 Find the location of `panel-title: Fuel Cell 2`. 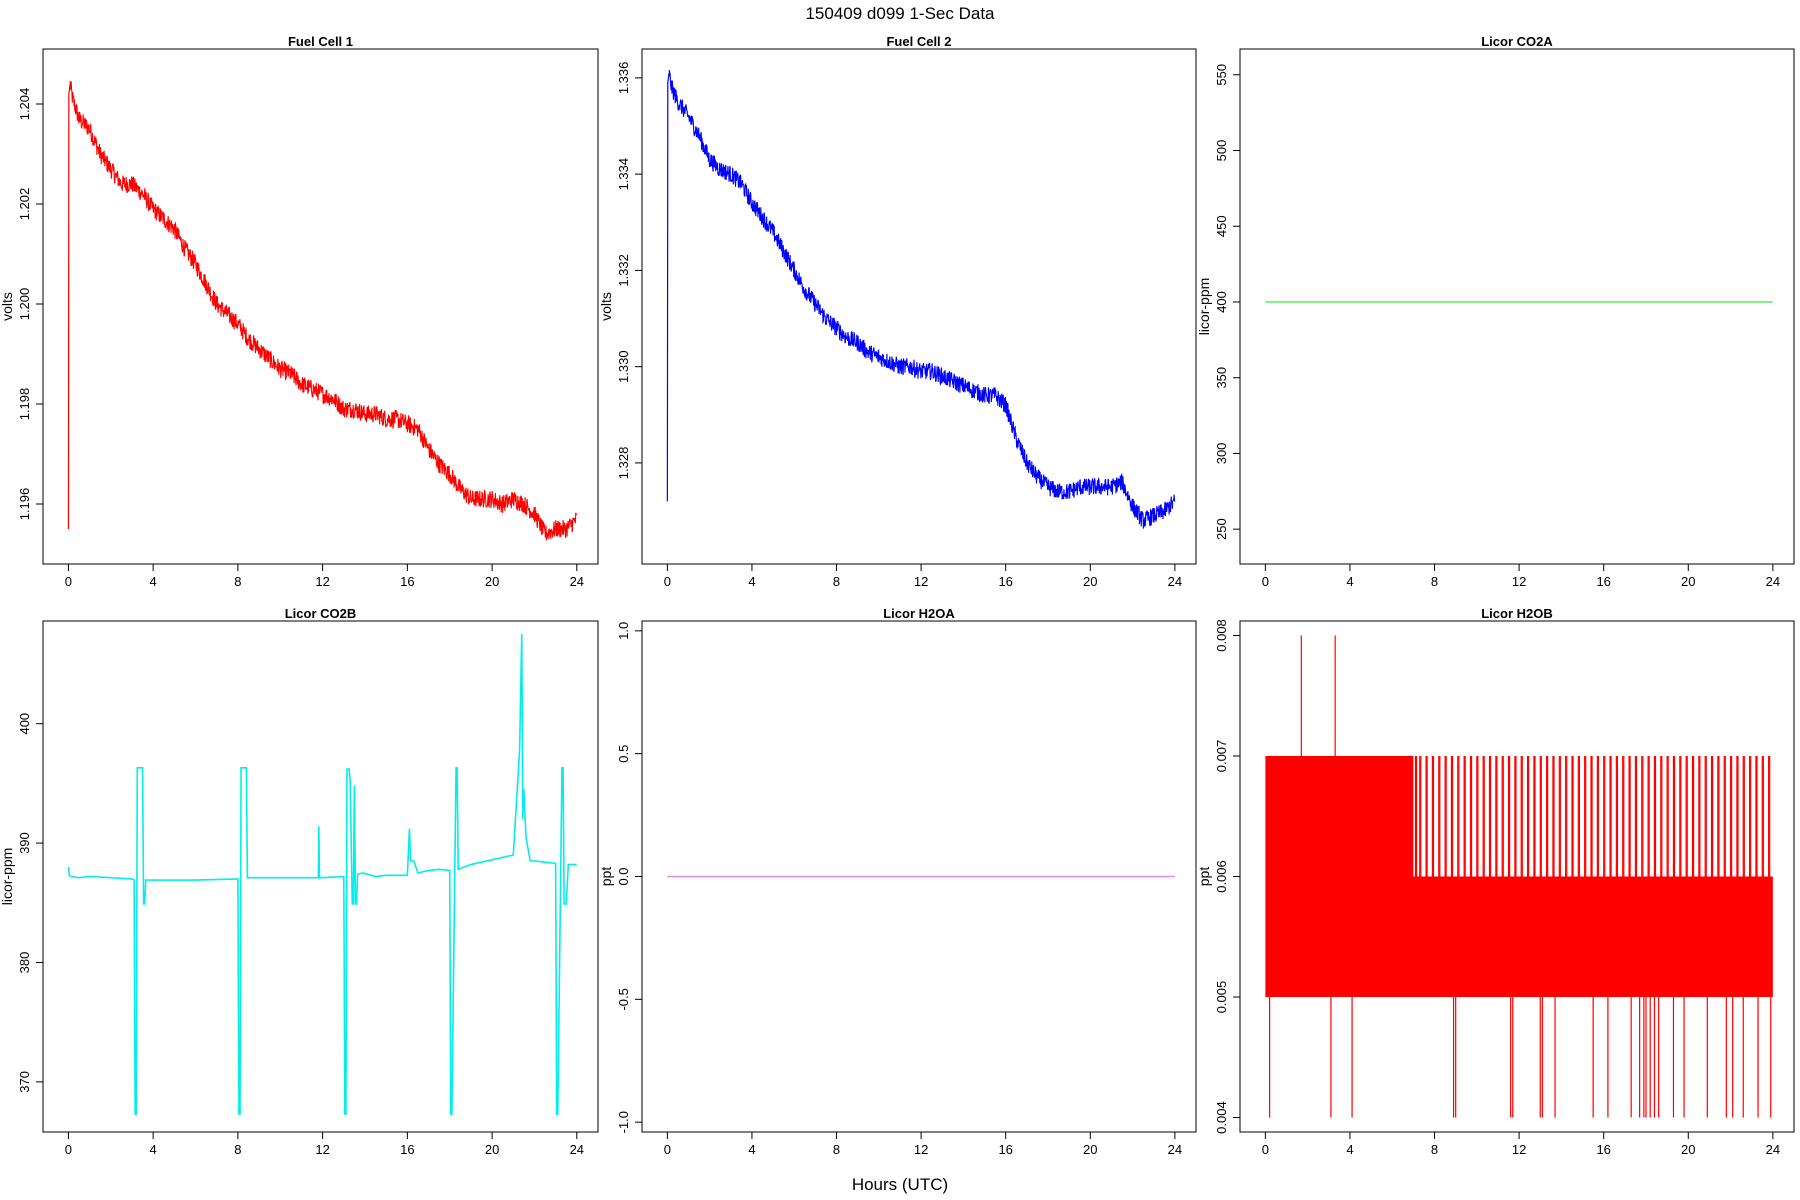

panel-title: Fuel Cell 2 is located at coordinates (918, 41).